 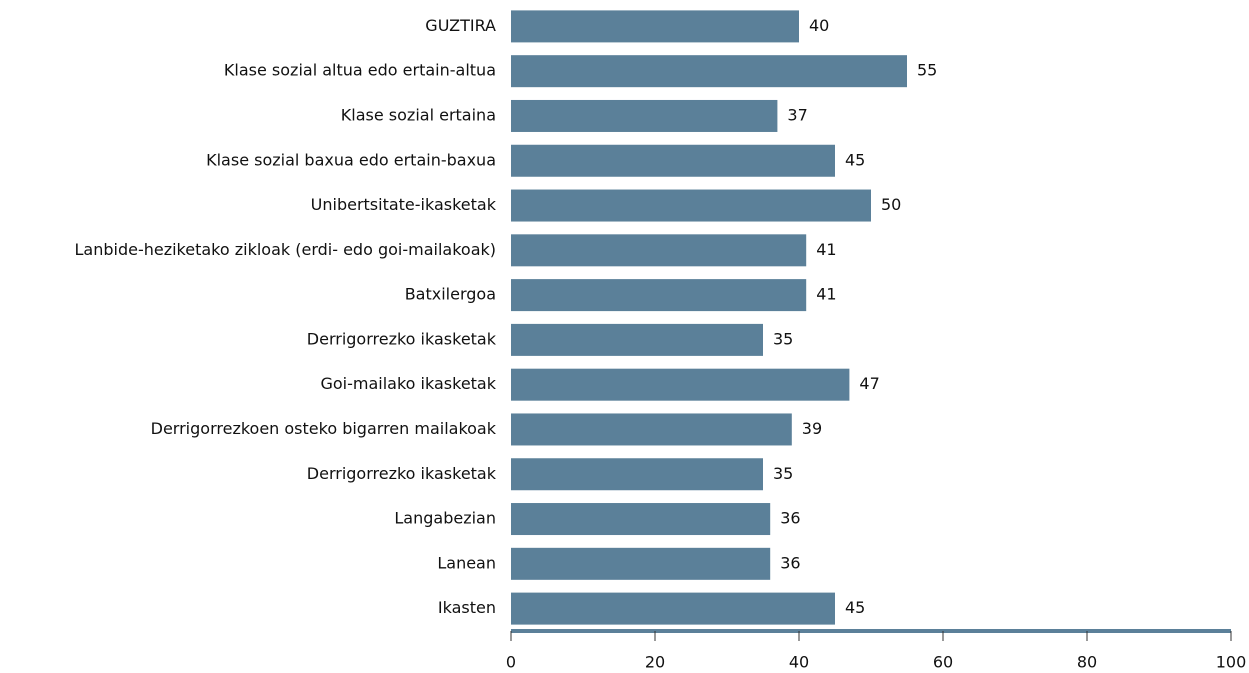 I want to click on y-tick-label: Goi-mailako ikasketak, so click(x=408, y=383).